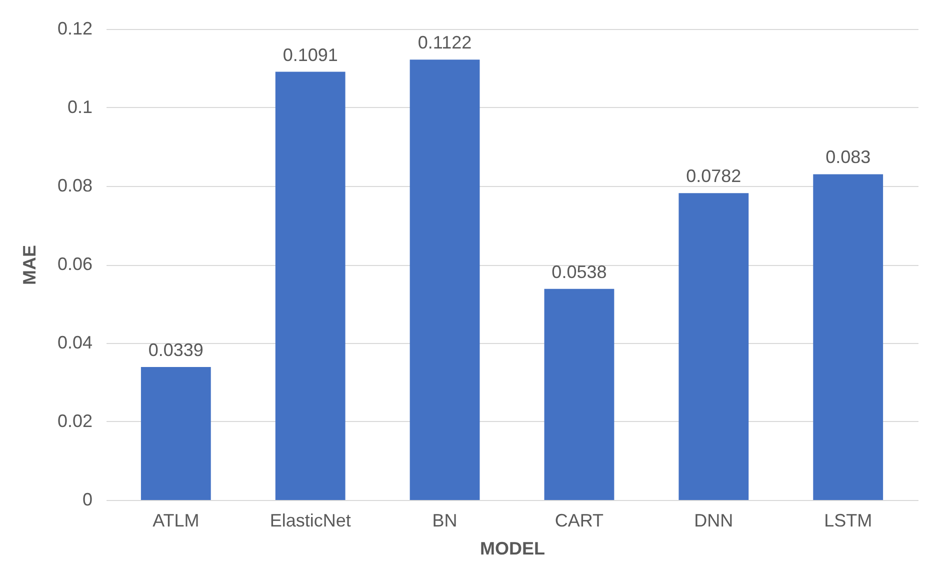 This screenshot has height=568, width=938. What do you see at coordinates (445, 42) in the screenshot?
I see `data-label: 0.1122` at bounding box center [445, 42].